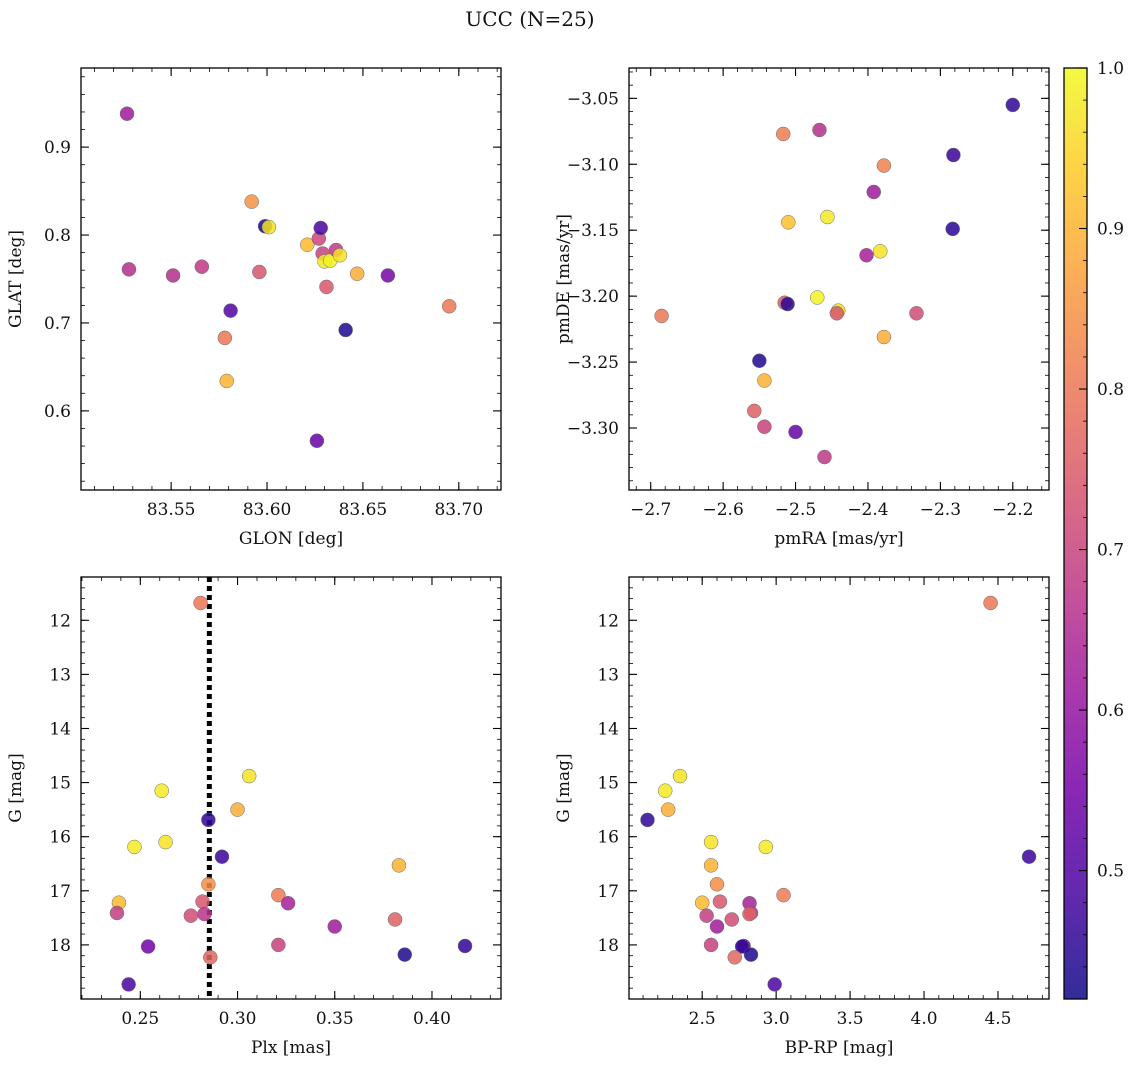 The height and width of the screenshot is (1067, 1136). What do you see at coordinates (593, 165) in the screenshot?
I see `y-tick-label: −3.10` at bounding box center [593, 165].